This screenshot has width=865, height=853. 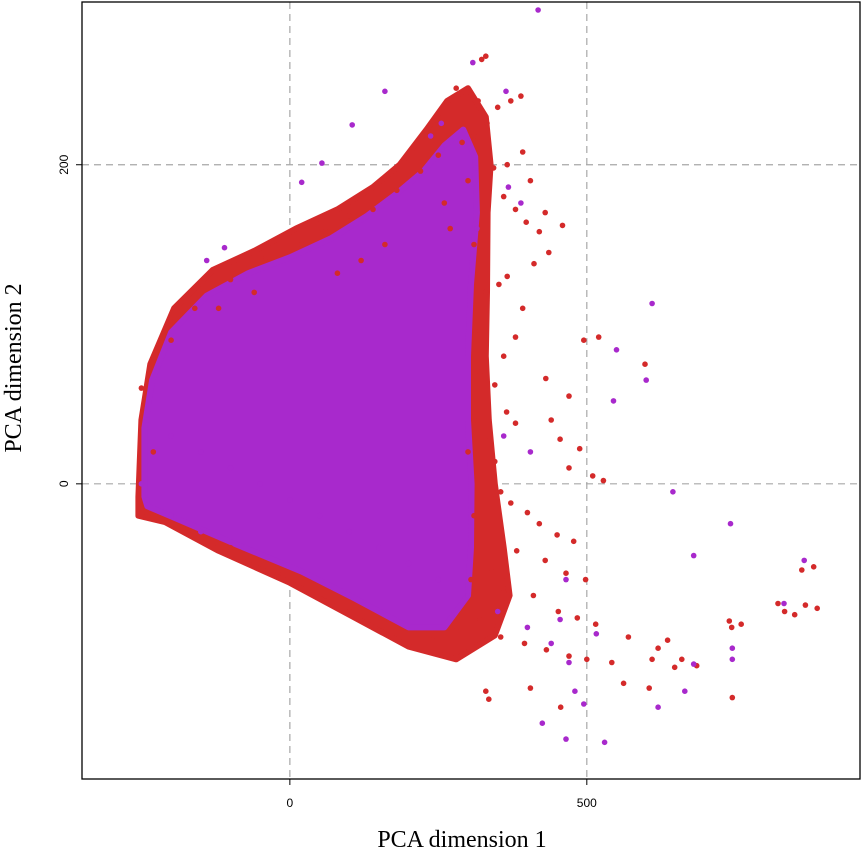 I want to click on x-tick-label: 0, so click(x=290, y=803).